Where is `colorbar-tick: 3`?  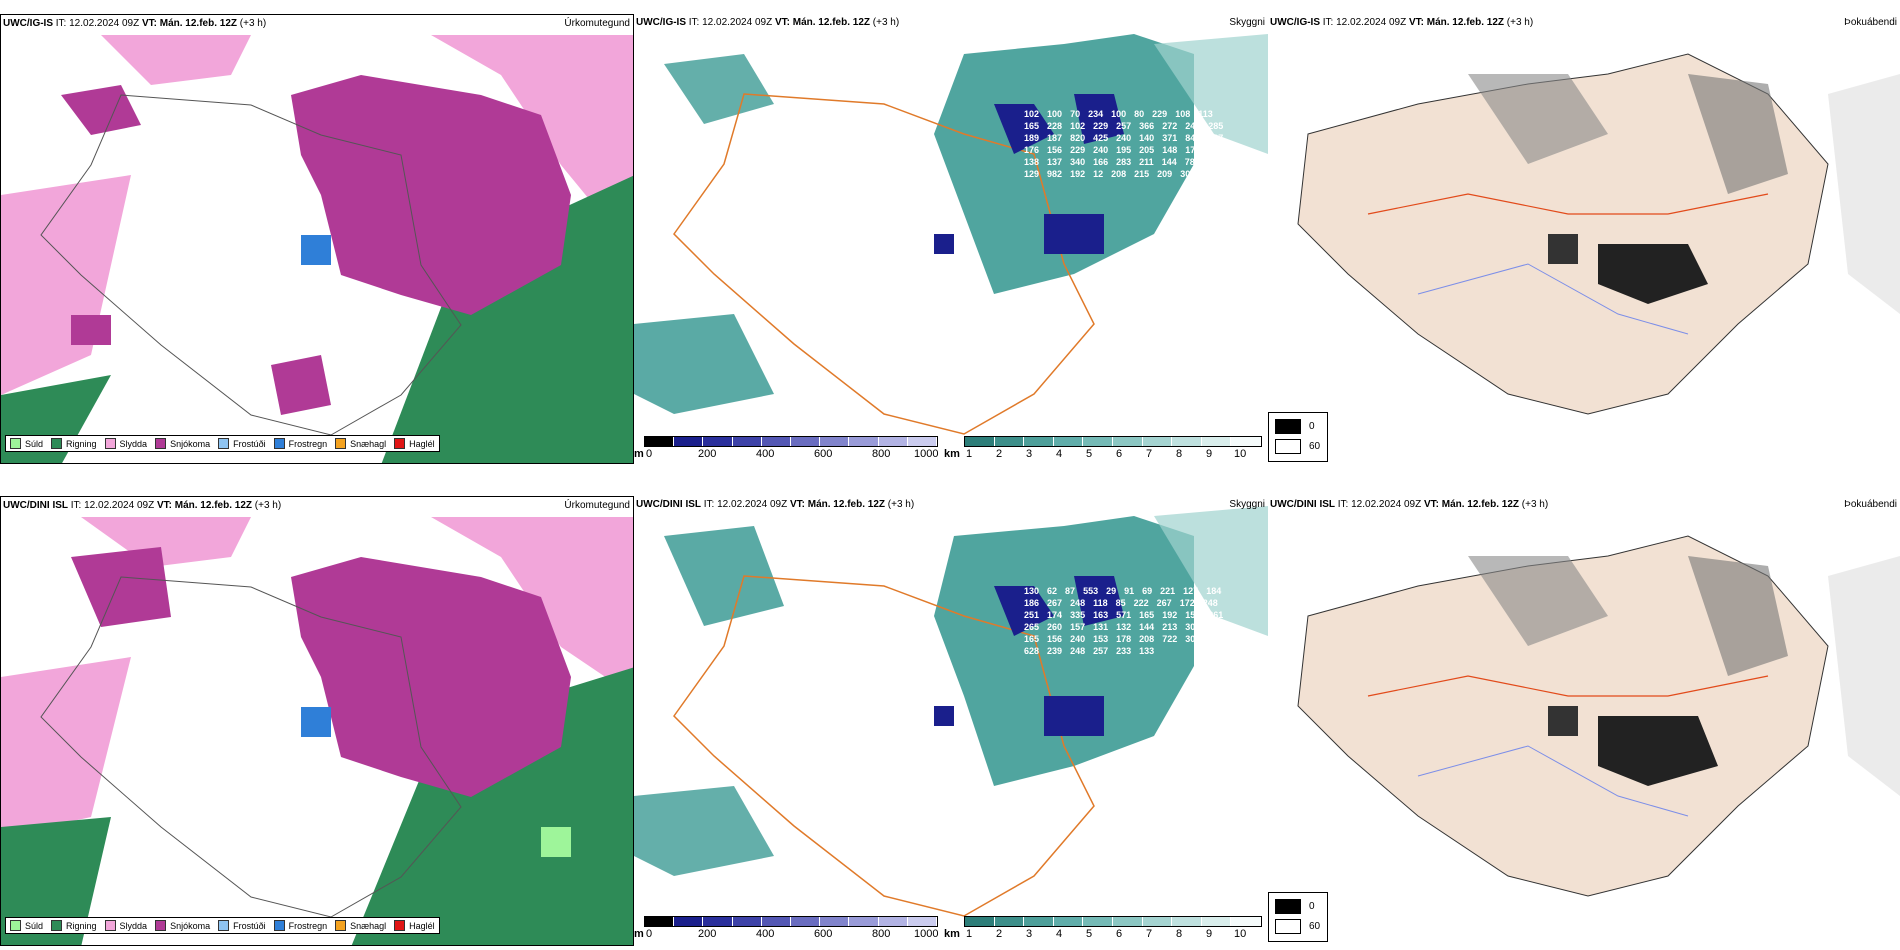
colorbar-tick: 3 is located at coordinates (1029, 454).